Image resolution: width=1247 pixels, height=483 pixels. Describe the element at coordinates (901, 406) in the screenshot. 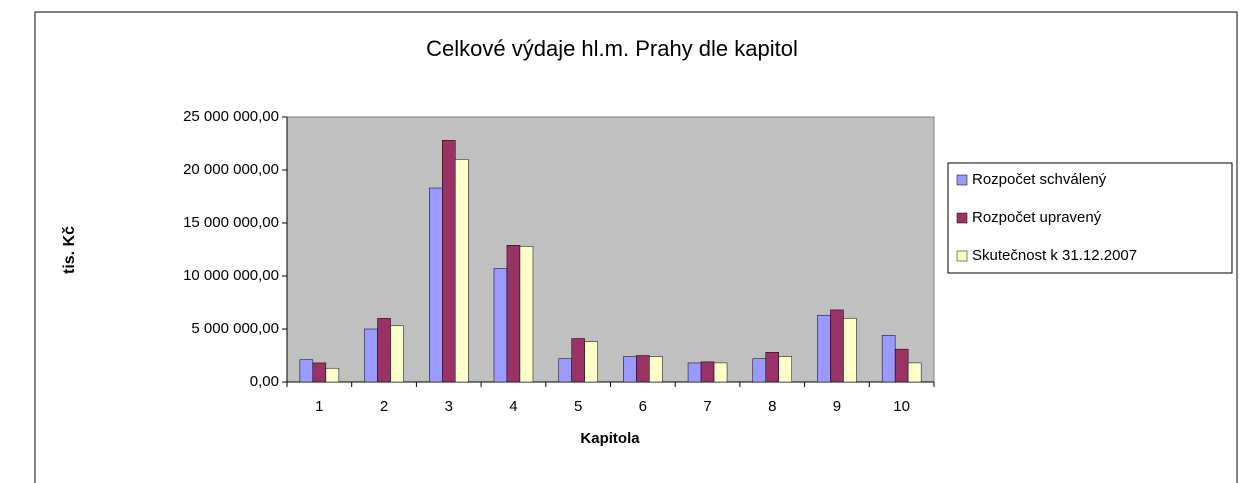

I see `x-tick-label: 10` at that location.